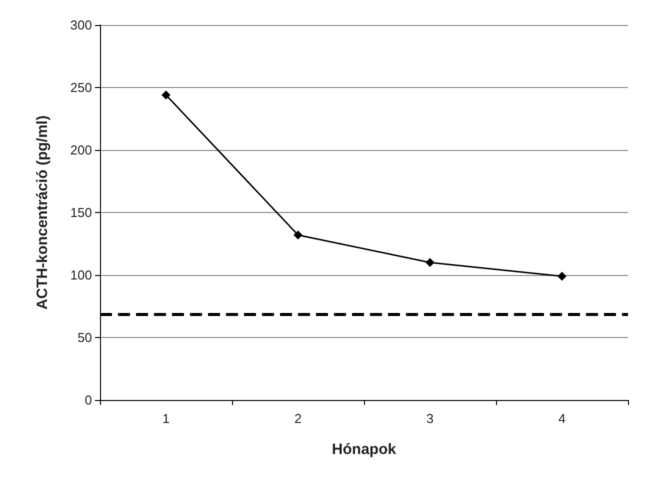  I want to click on y-tick-label: 0, so click(88, 400).